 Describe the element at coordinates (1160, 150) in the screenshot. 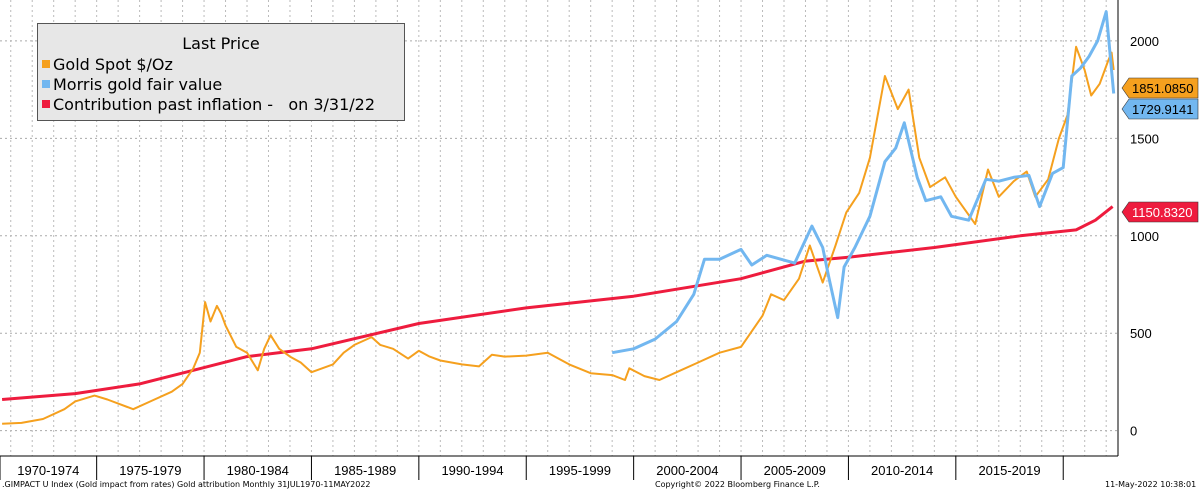

I see `last-value-badges: 1851.0850 1729.9141 1150.8320` at that location.